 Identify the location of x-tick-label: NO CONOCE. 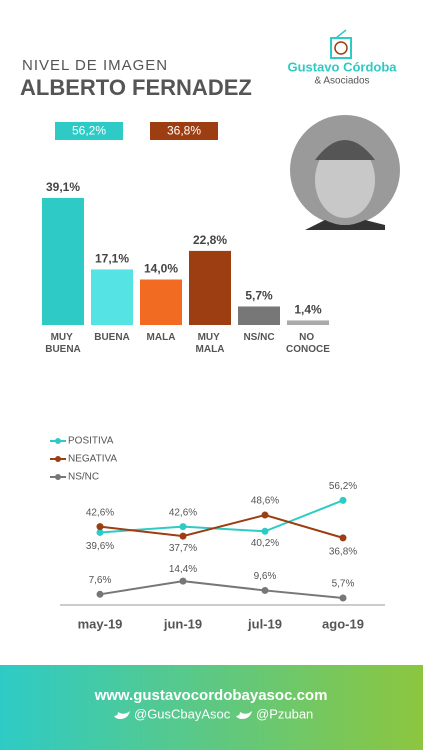
(308, 343).